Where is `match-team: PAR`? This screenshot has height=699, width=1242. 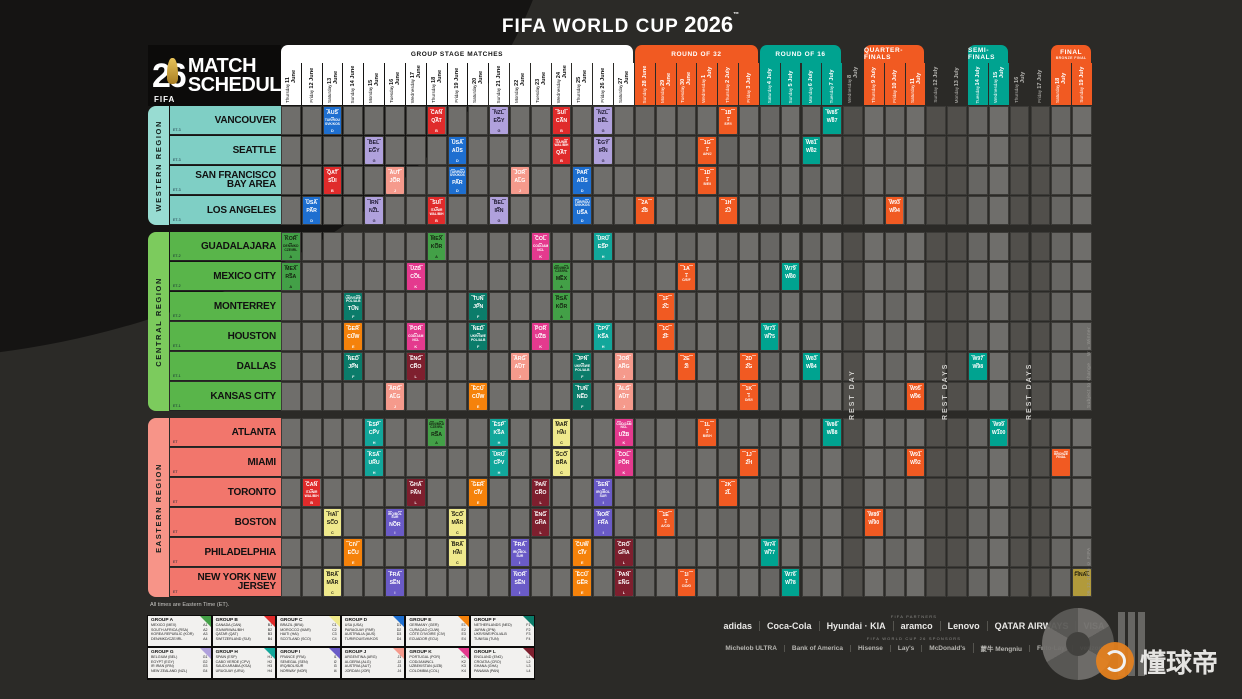
match-team: PAR is located at coordinates (582, 172).